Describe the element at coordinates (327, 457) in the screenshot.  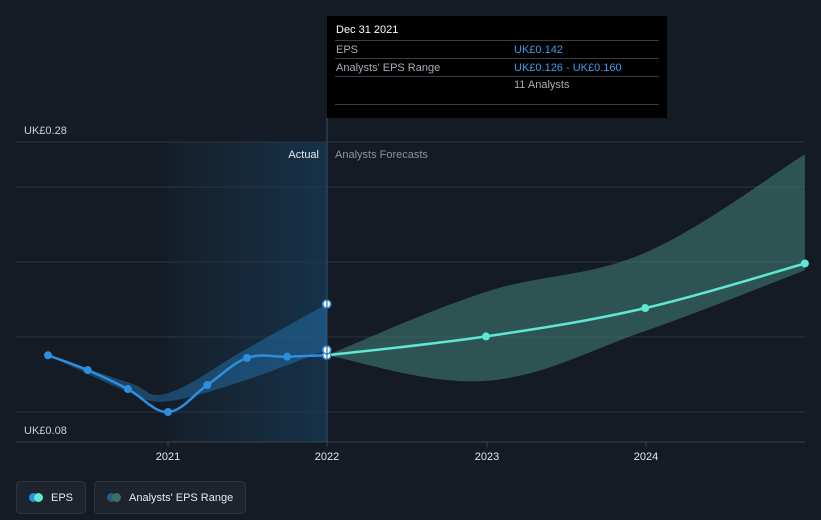
I see `x-tick-label-1: 2022` at that location.